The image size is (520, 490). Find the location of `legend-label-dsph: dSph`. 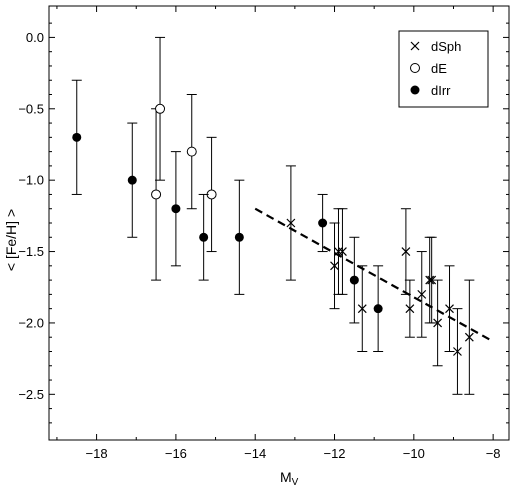

legend-label-dsph: dSph is located at coordinates (446, 46).